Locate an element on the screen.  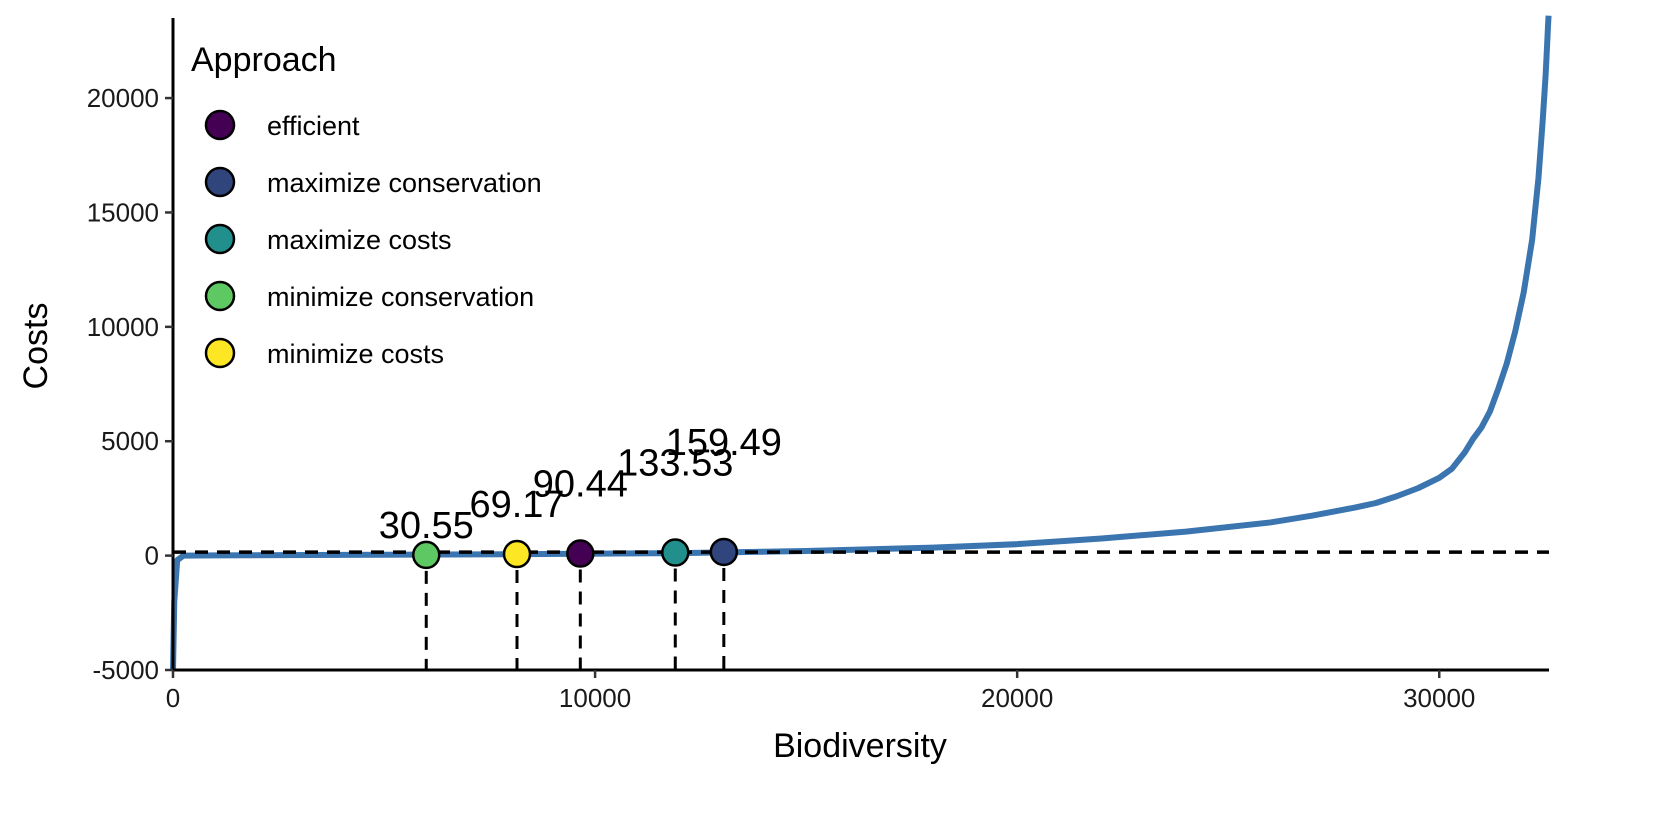
legend-entry-label: minimize conservation is located at coordinates (400, 297).